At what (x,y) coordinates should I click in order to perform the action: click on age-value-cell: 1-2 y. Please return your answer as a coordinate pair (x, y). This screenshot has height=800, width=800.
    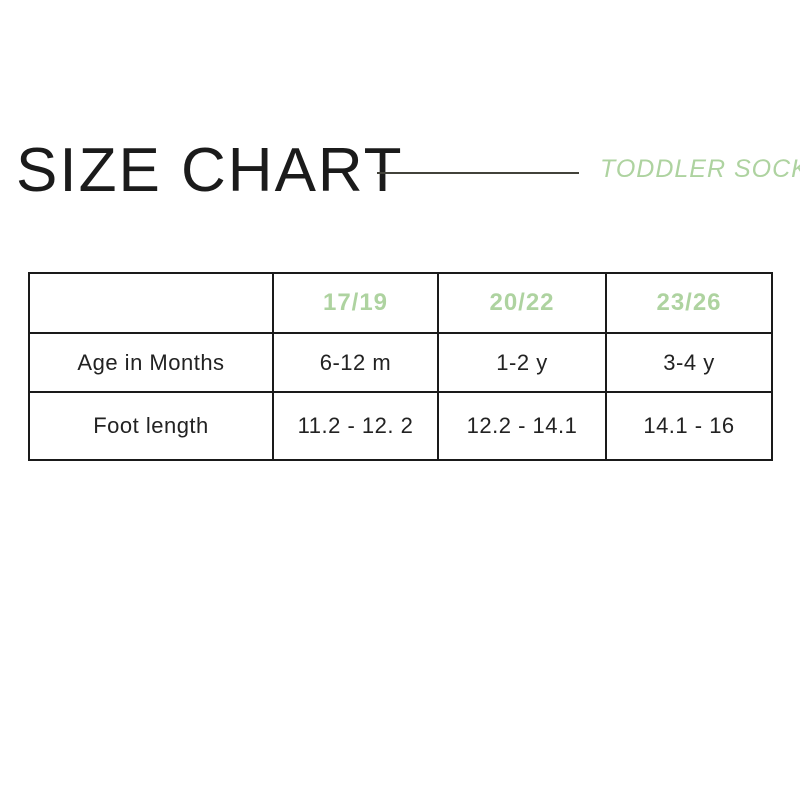
    Looking at the image, I should click on (522, 362).